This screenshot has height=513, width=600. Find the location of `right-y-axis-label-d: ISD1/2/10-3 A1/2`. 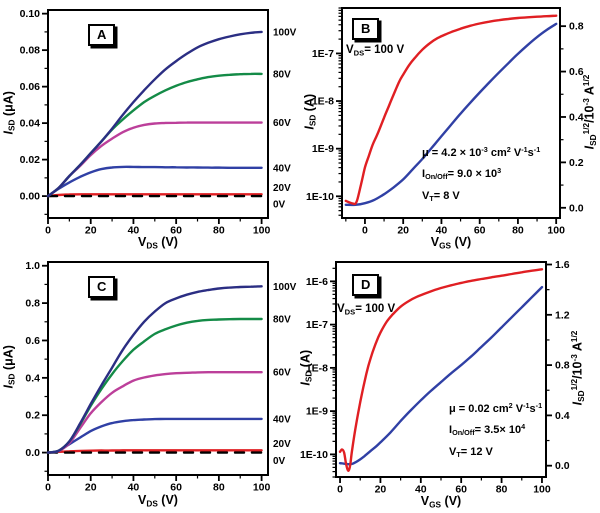

right-y-axis-label-d: ISD1/2/10-3 A1/2 is located at coordinates (578, 368).